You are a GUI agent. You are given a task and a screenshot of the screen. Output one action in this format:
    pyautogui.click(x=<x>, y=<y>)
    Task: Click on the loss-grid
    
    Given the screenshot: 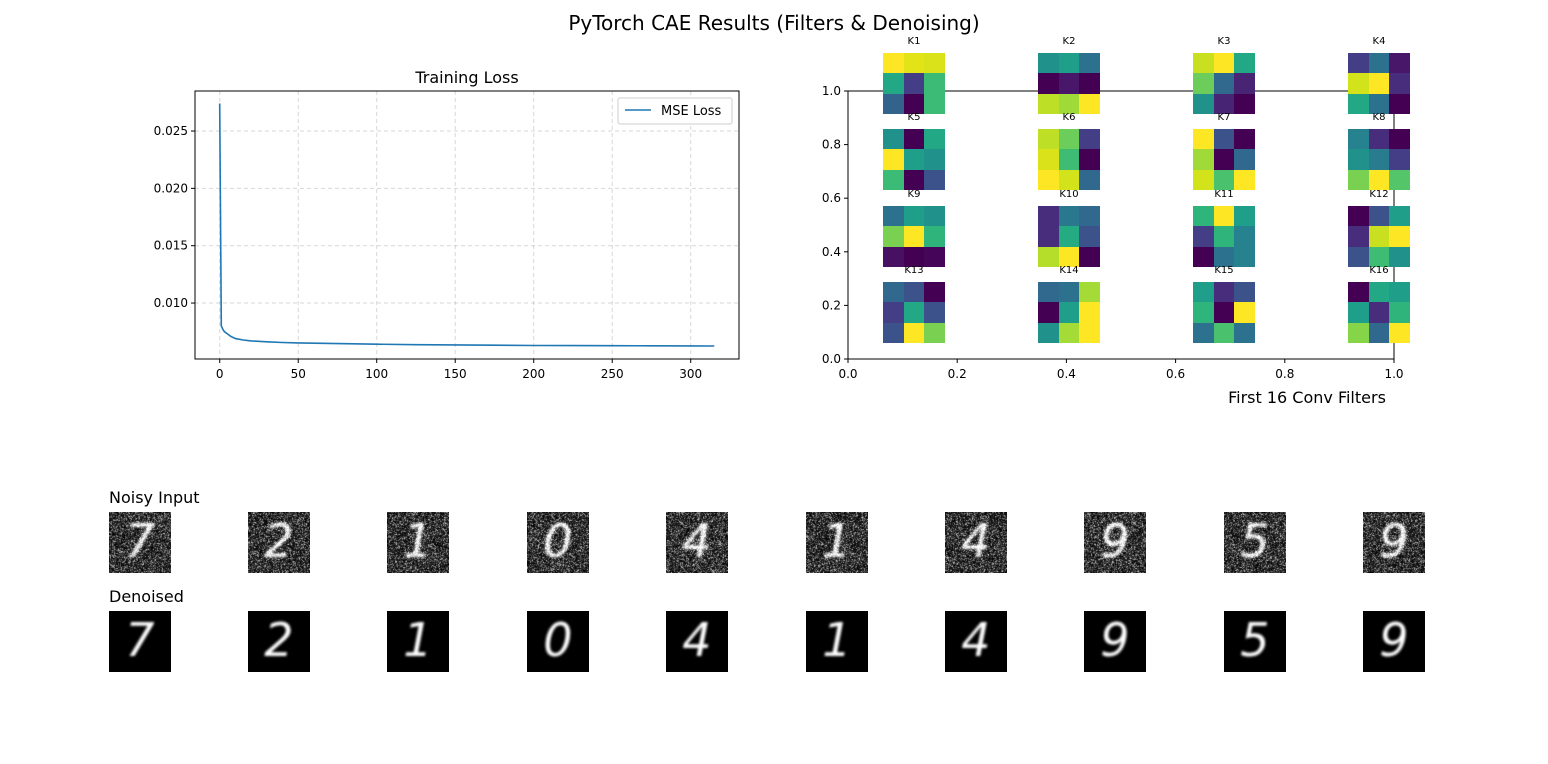 What is the action you would take?
    pyautogui.click(x=467, y=225)
    